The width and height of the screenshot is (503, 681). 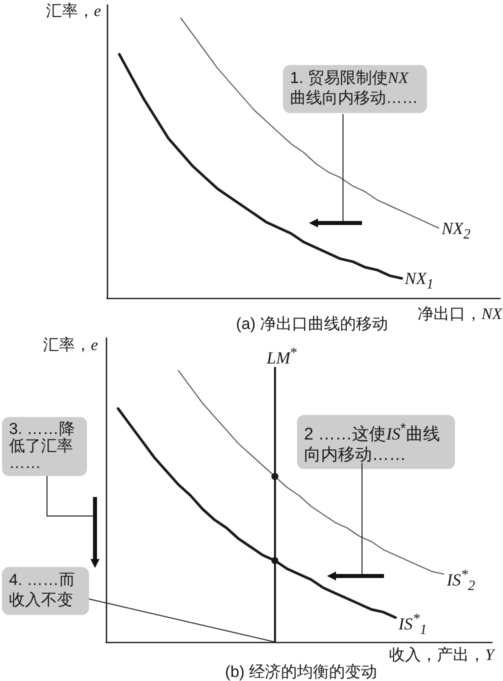 I want to click on text: 4. ……而收入不变, so click(x=45, y=591).